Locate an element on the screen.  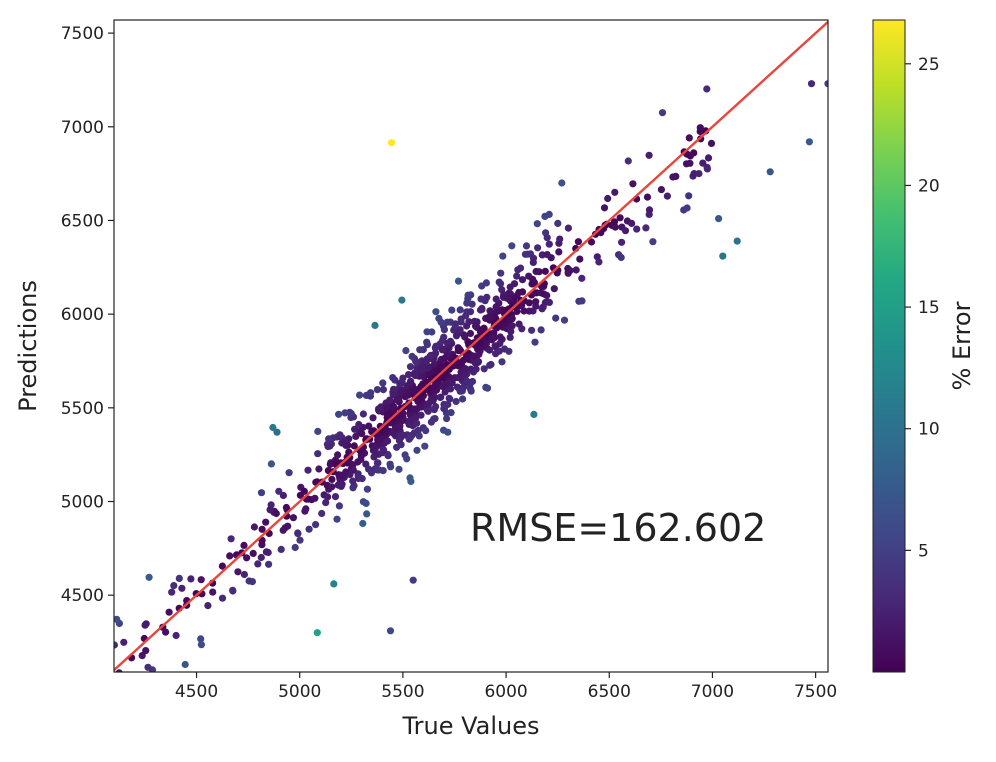
y-tick-label: 5500 is located at coordinates (82, 409).